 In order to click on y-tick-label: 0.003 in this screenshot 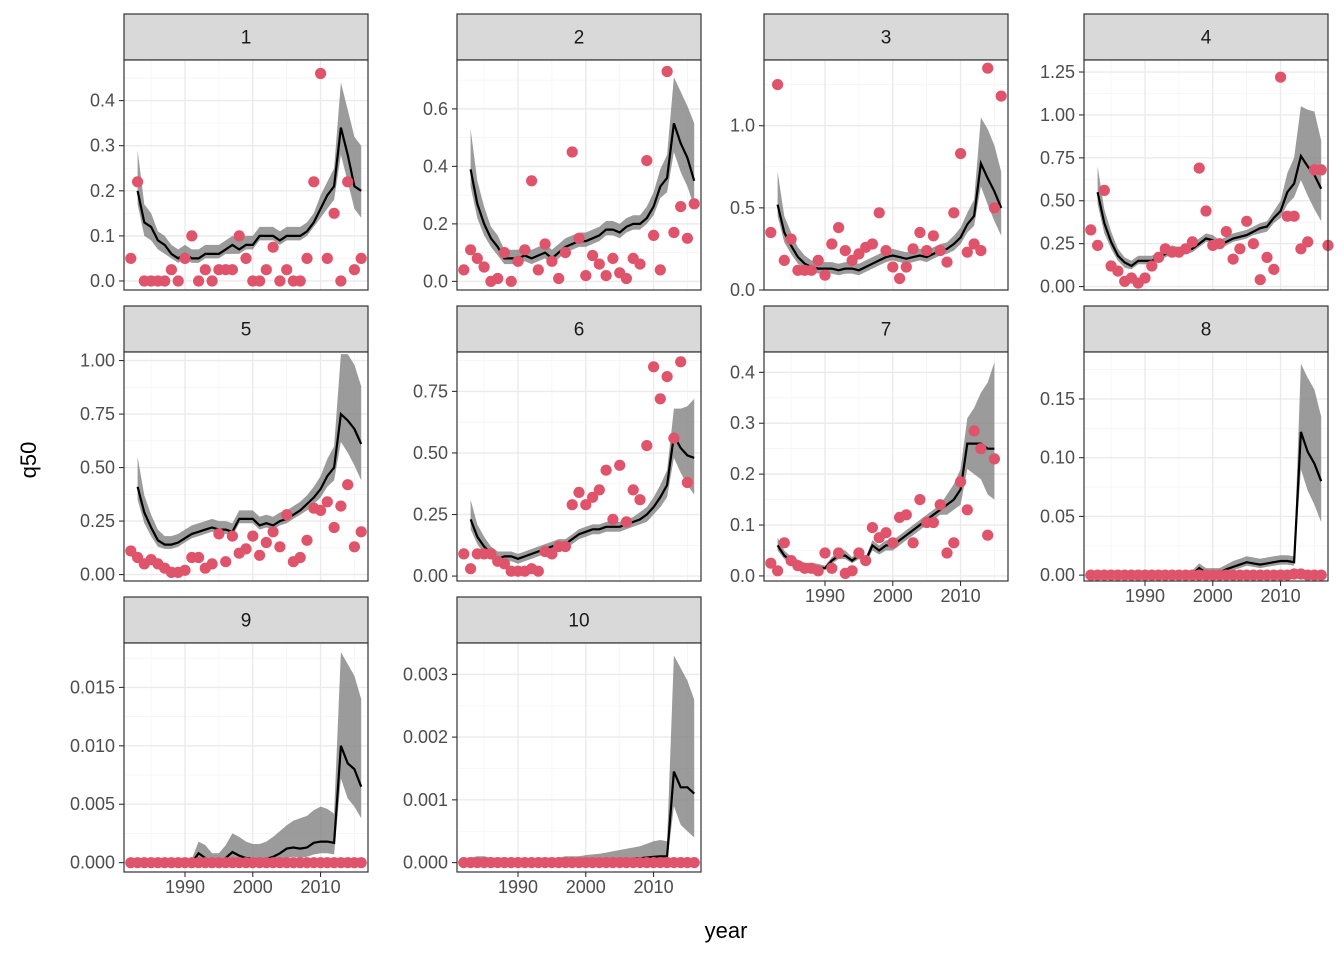, I will do `click(425, 674)`.